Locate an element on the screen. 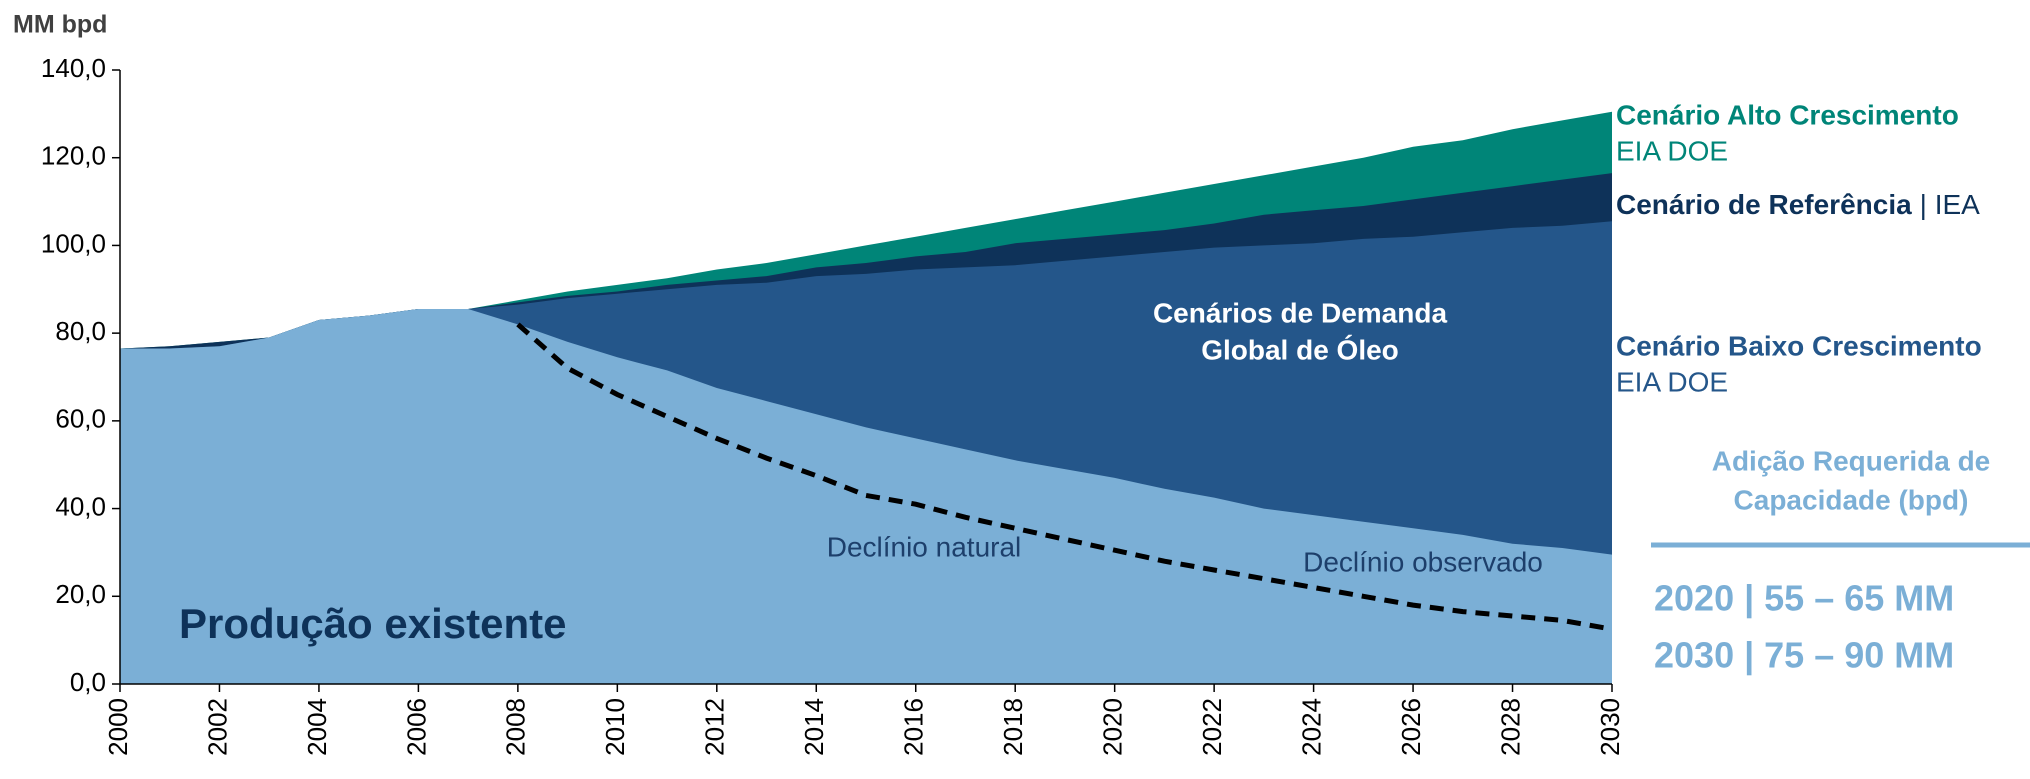 This screenshot has height=779, width=2030. x-tick-label: 2010 is located at coordinates (615, 727).